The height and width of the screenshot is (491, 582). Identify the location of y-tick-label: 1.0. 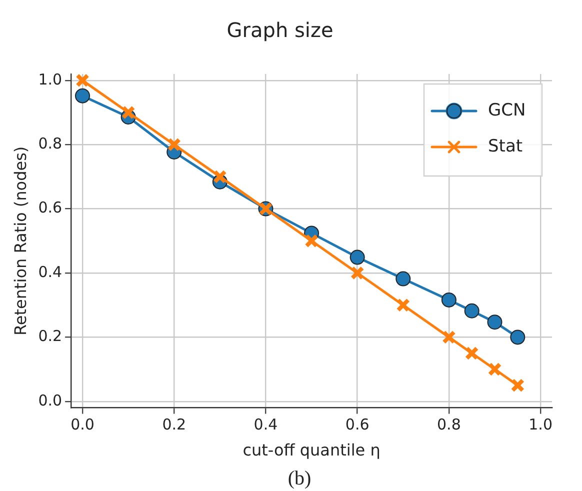
(50, 79).